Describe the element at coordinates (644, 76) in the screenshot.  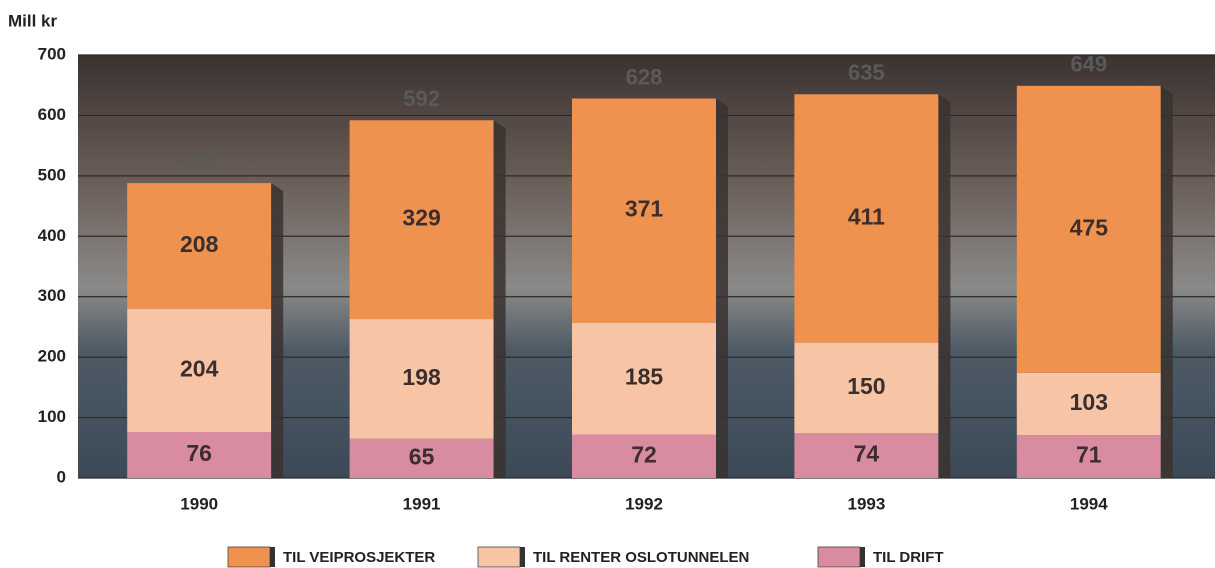
I see `total-label: 628` at that location.